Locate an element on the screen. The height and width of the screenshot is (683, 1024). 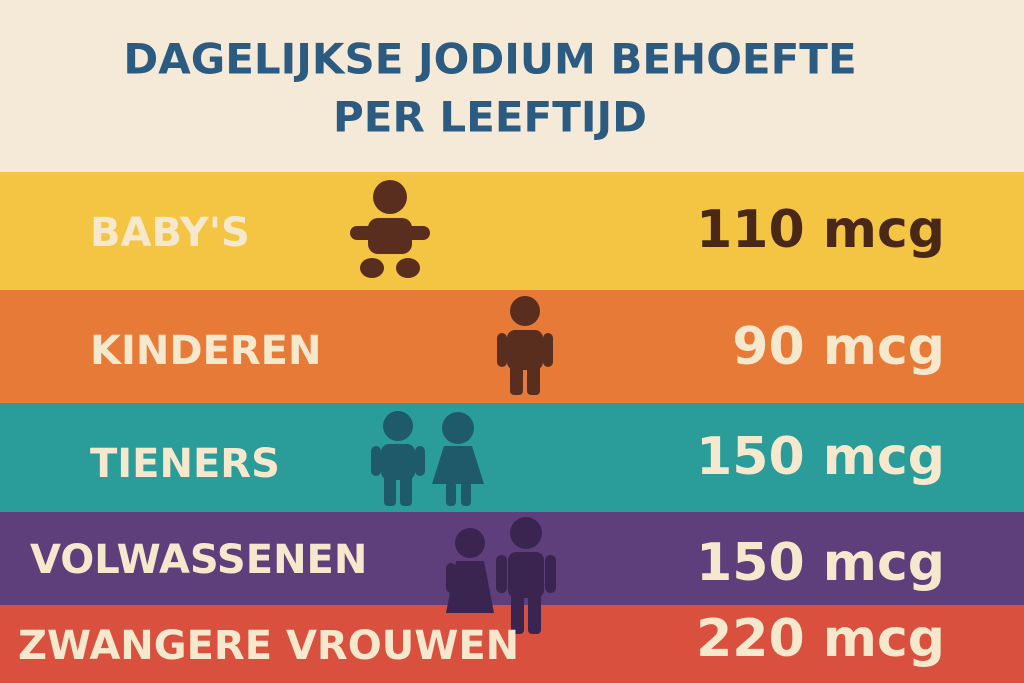
baby-icon is located at coordinates (390, 229).